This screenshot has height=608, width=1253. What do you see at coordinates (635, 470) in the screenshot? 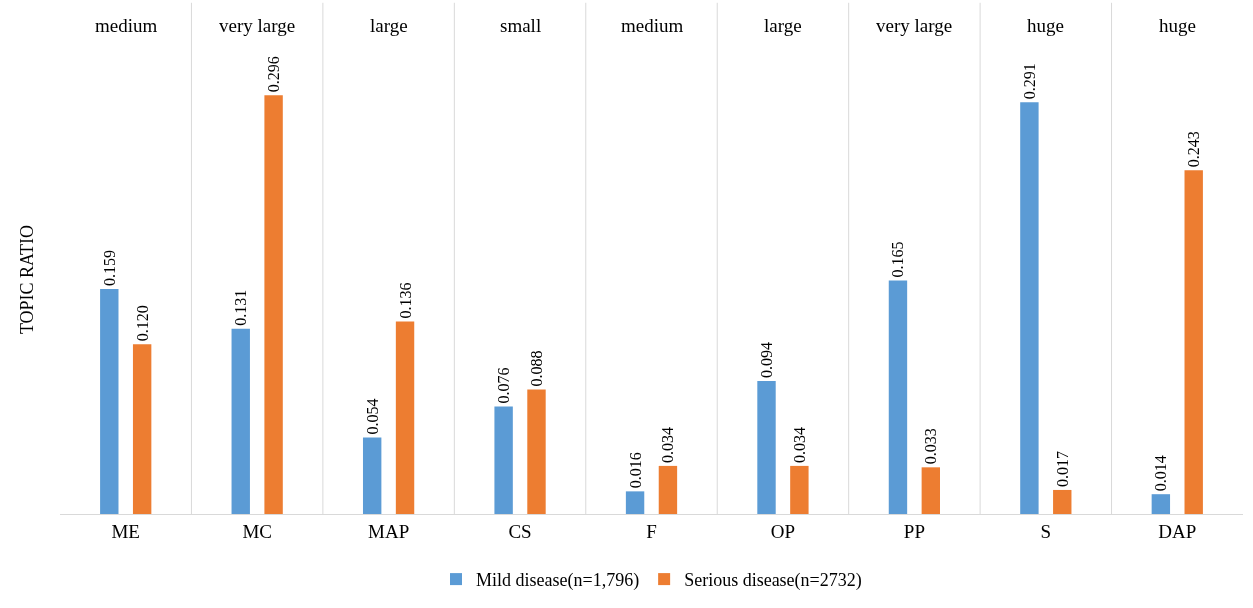
I see `data-label: 0.016` at bounding box center [635, 470].